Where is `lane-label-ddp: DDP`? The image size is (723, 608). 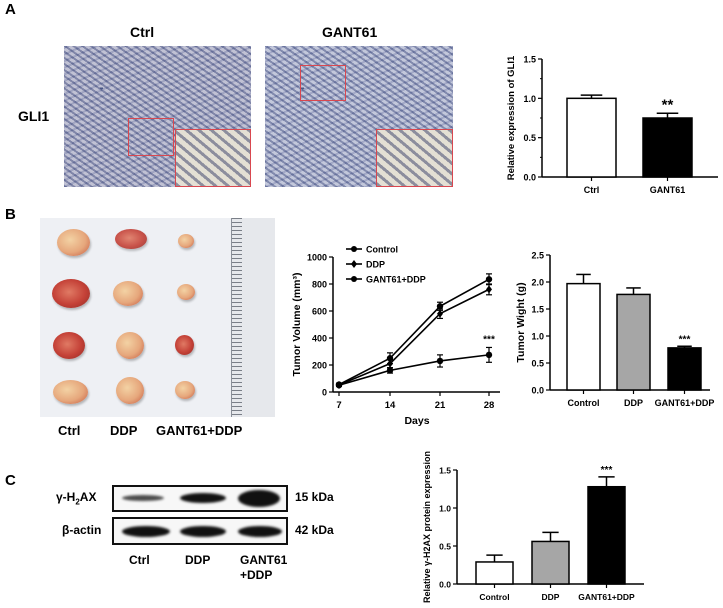
lane-label-ddp: DDP is located at coordinates (198, 560).